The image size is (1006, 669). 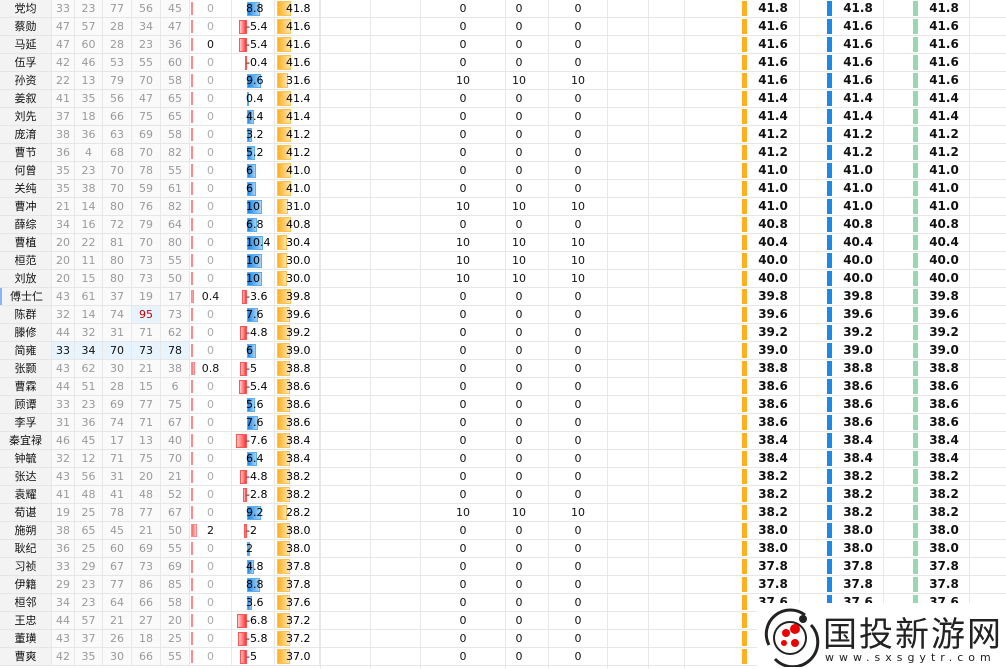 What do you see at coordinates (89, 152) in the screenshot?
I see `stat-cell: 4` at bounding box center [89, 152].